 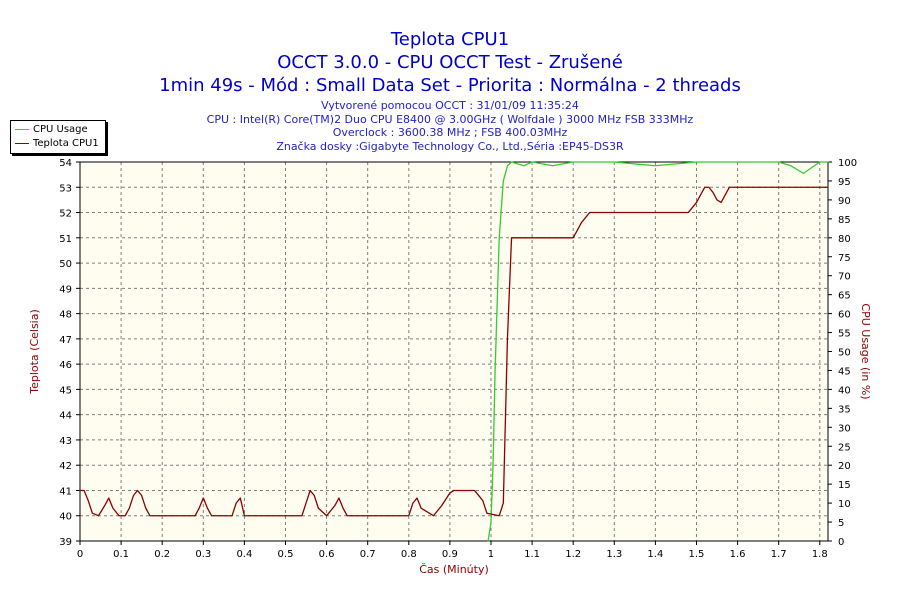 I want to click on y-right-tick-label: 15, so click(x=844, y=485).